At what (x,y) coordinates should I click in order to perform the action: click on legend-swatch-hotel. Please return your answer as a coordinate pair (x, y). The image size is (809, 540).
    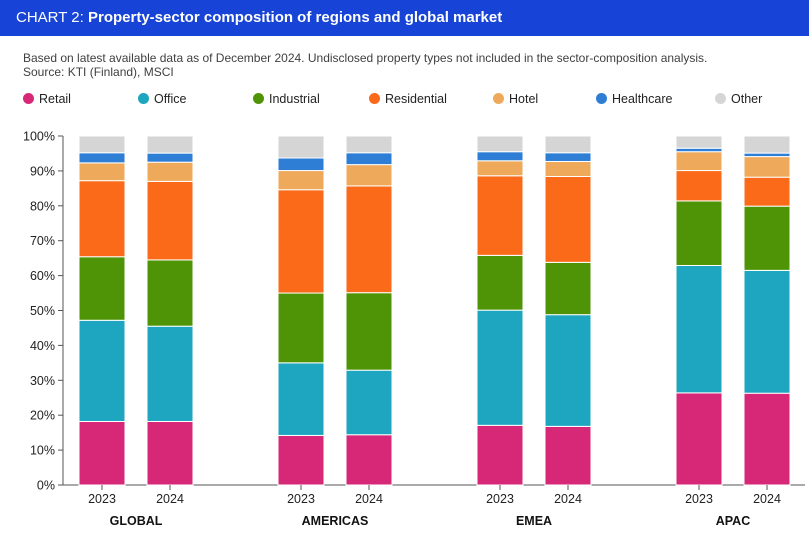
    Looking at the image, I should click on (498, 98).